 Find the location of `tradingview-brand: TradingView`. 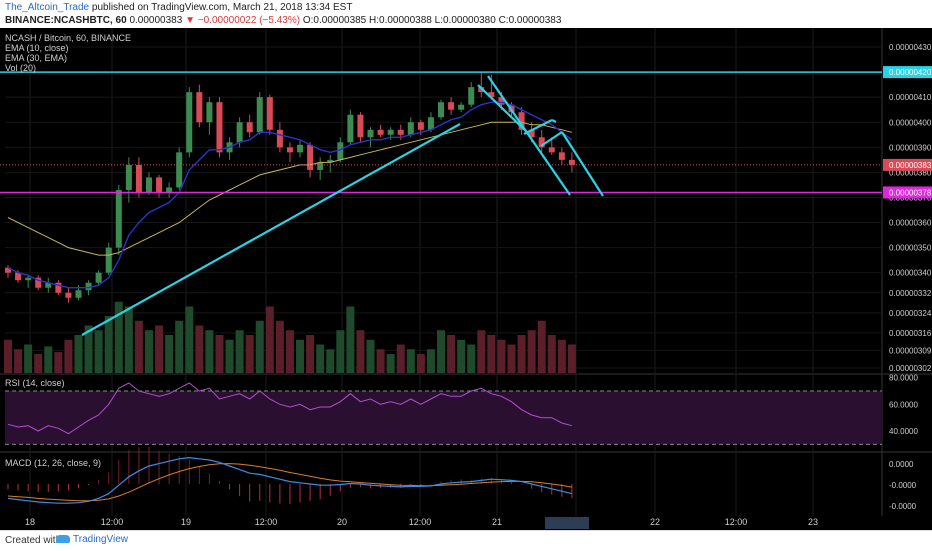

tradingview-brand: TradingView is located at coordinates (92, 539).